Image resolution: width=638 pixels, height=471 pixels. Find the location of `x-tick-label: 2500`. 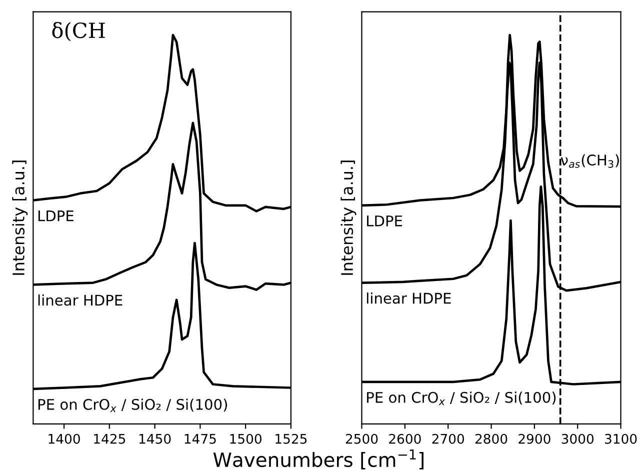

x-tick-label: 2500 is located at coordinates (362, 439).